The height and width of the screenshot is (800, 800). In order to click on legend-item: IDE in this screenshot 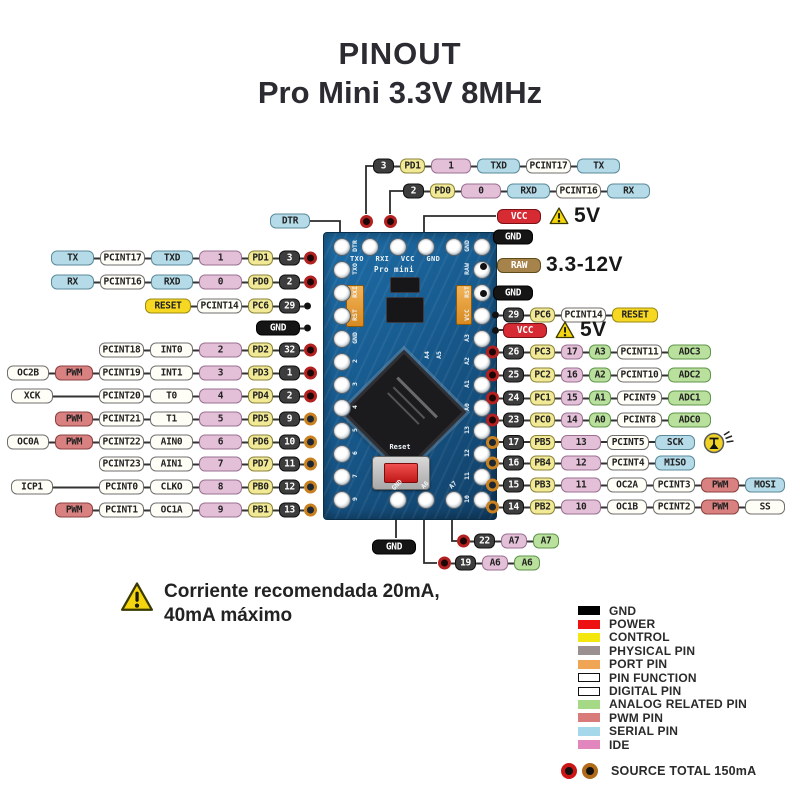, I will do `click(662, 745)`.